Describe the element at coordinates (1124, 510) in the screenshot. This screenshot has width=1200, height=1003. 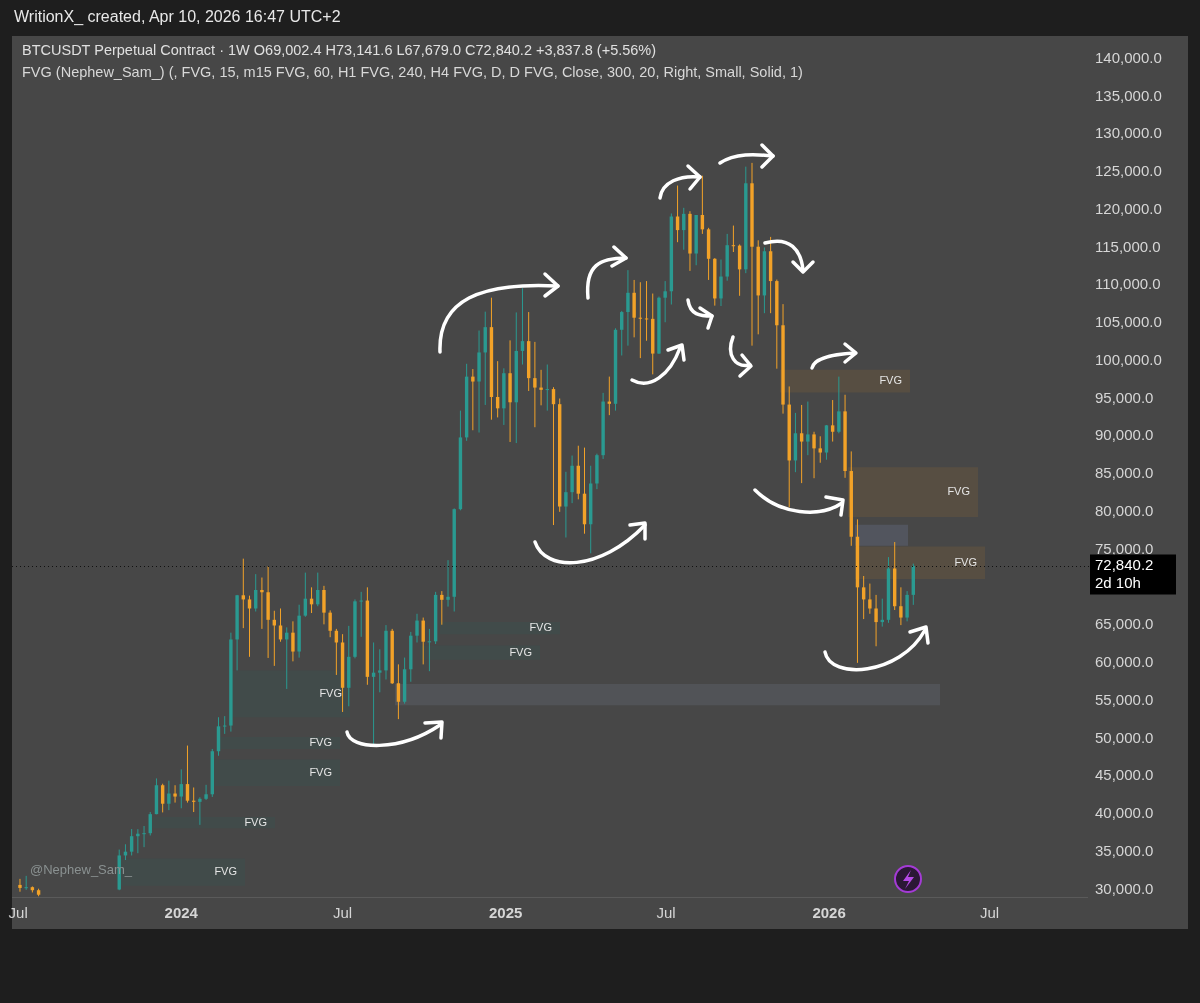
I see `y-tick-label: 80,000.0` at that location.